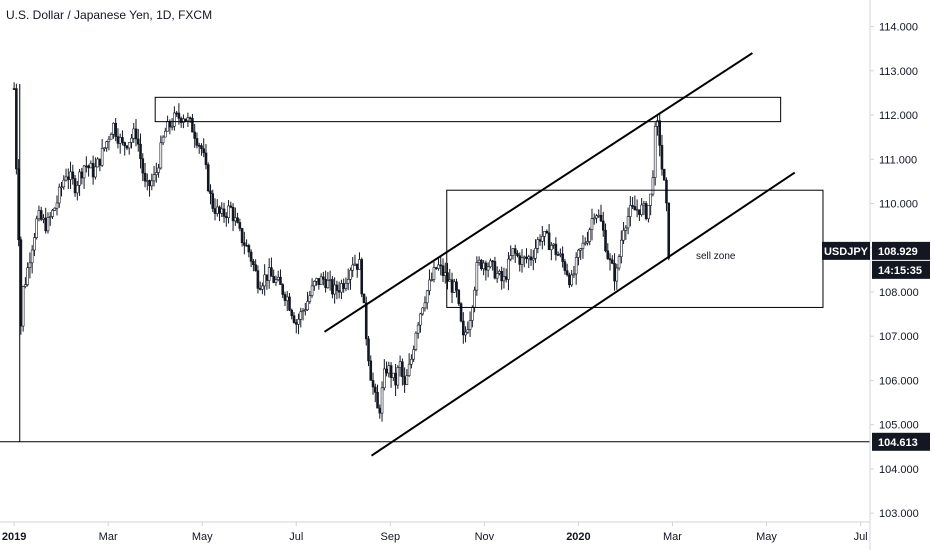  I want to click on time-tick-label: Mar, so click(108, 537).